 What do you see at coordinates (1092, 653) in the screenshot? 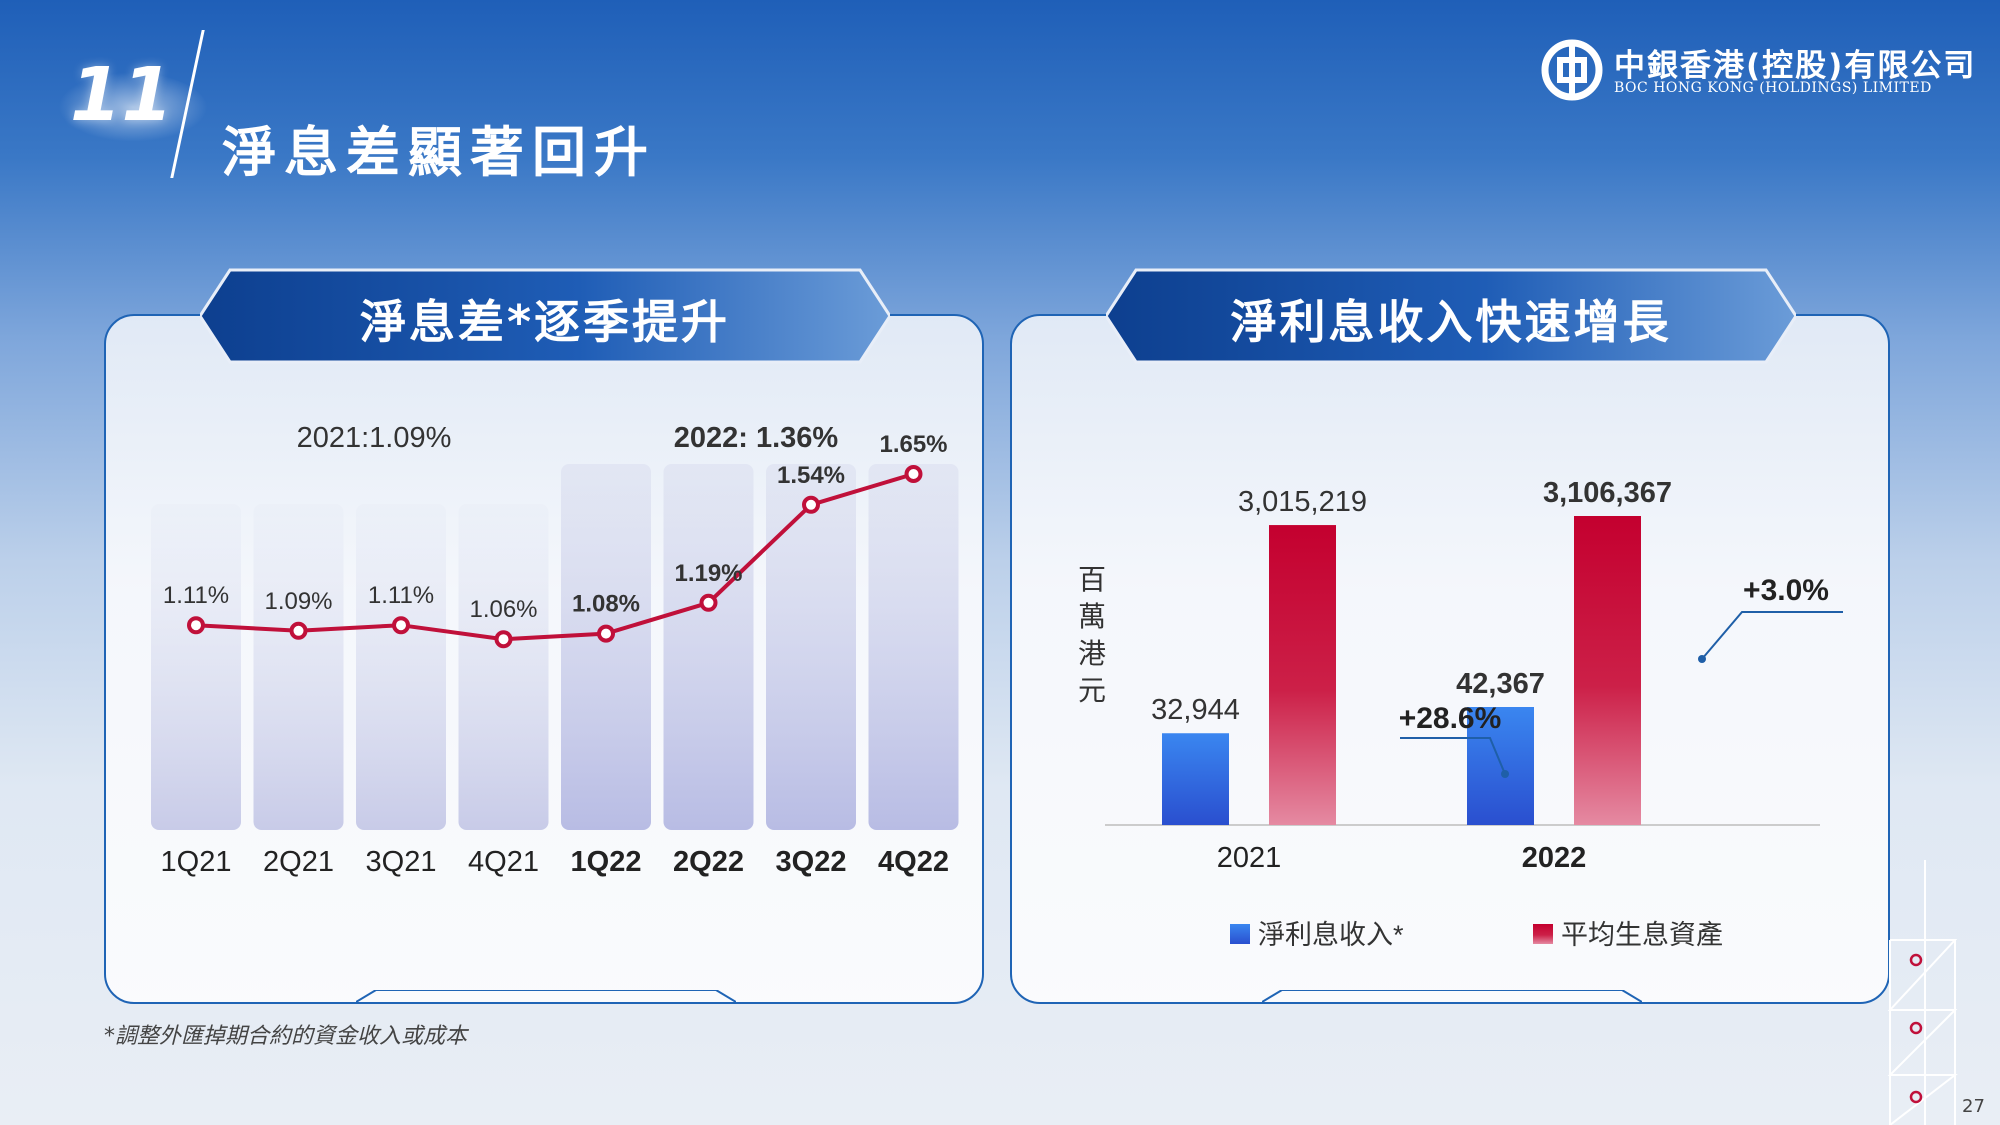
I see `nii-y-axis-char: 港` at bounding box center [1092, 653].